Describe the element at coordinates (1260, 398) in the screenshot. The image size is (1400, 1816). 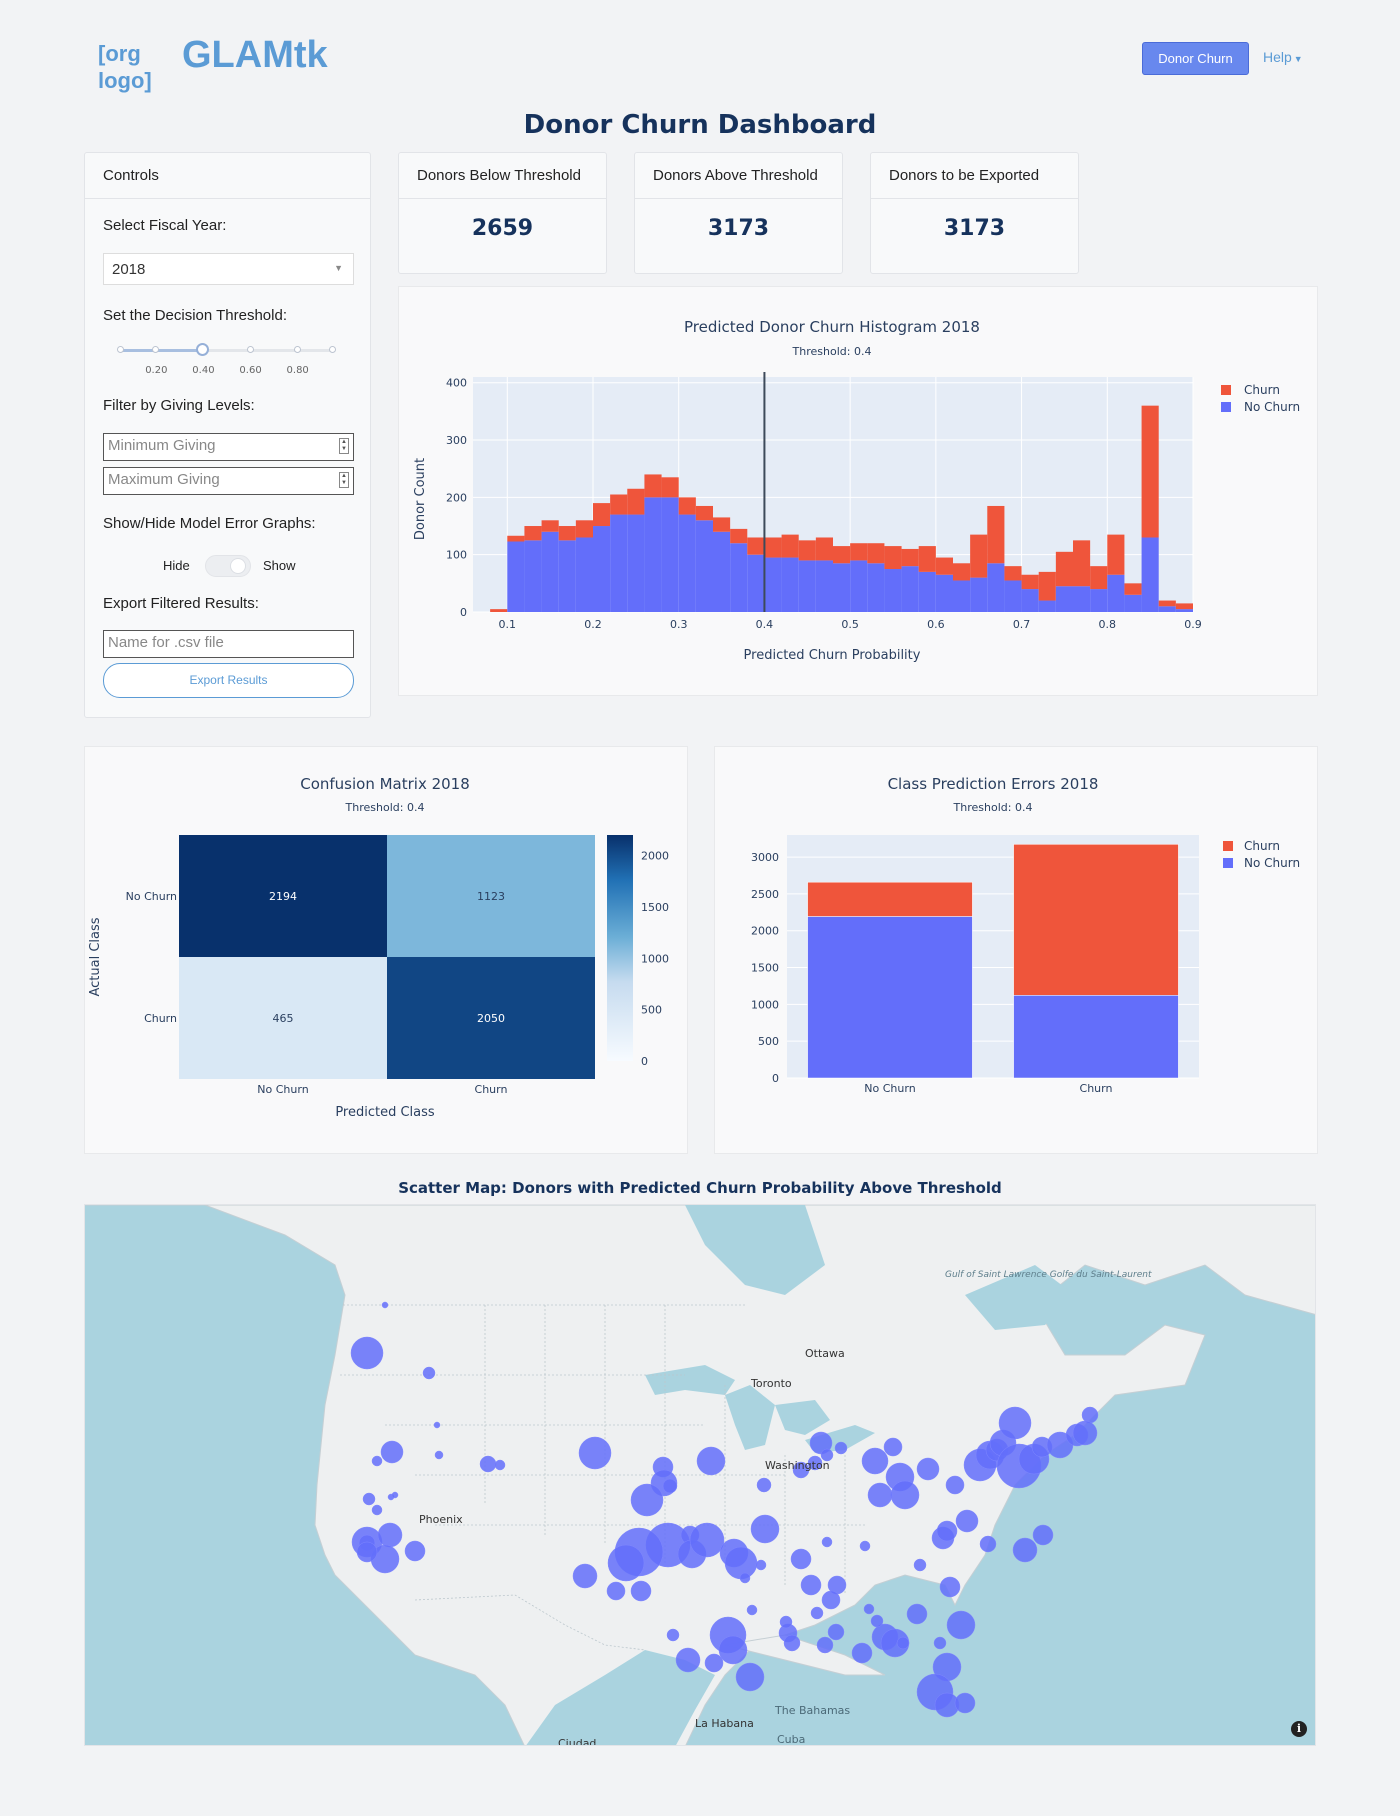
I see `legend: Churn No Churn` at that location.